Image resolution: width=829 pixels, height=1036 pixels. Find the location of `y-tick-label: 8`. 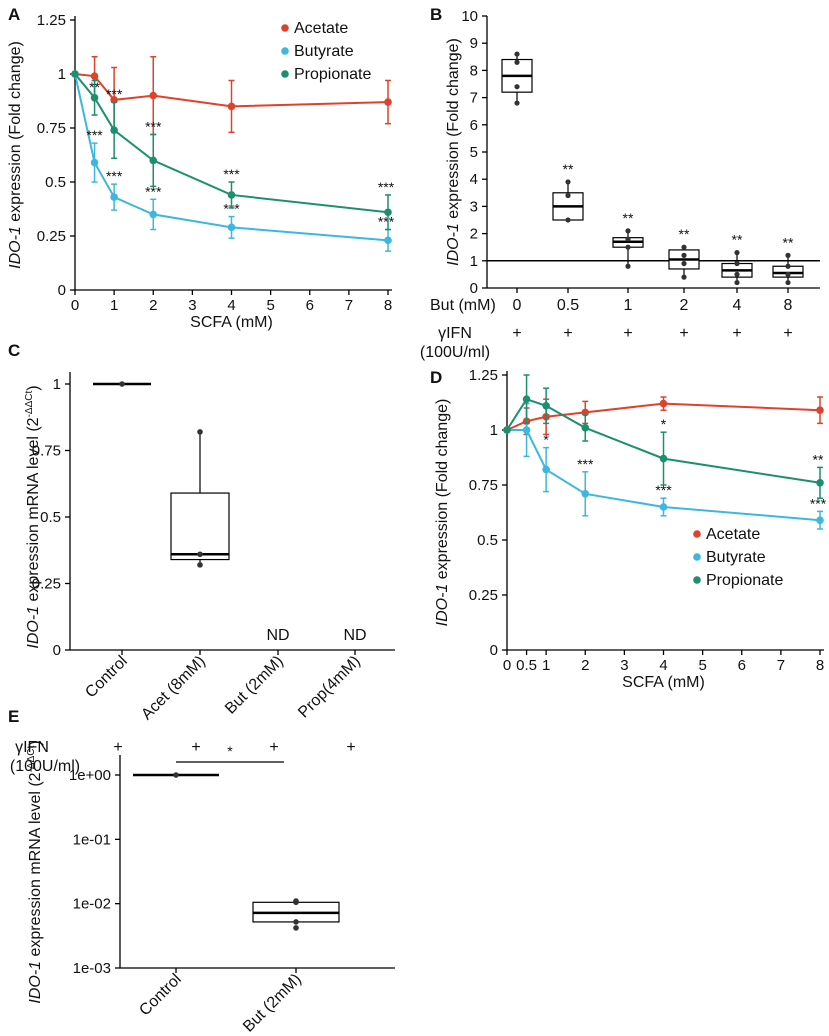

y-tick-label: 8 is located at coordinates (474, 70).